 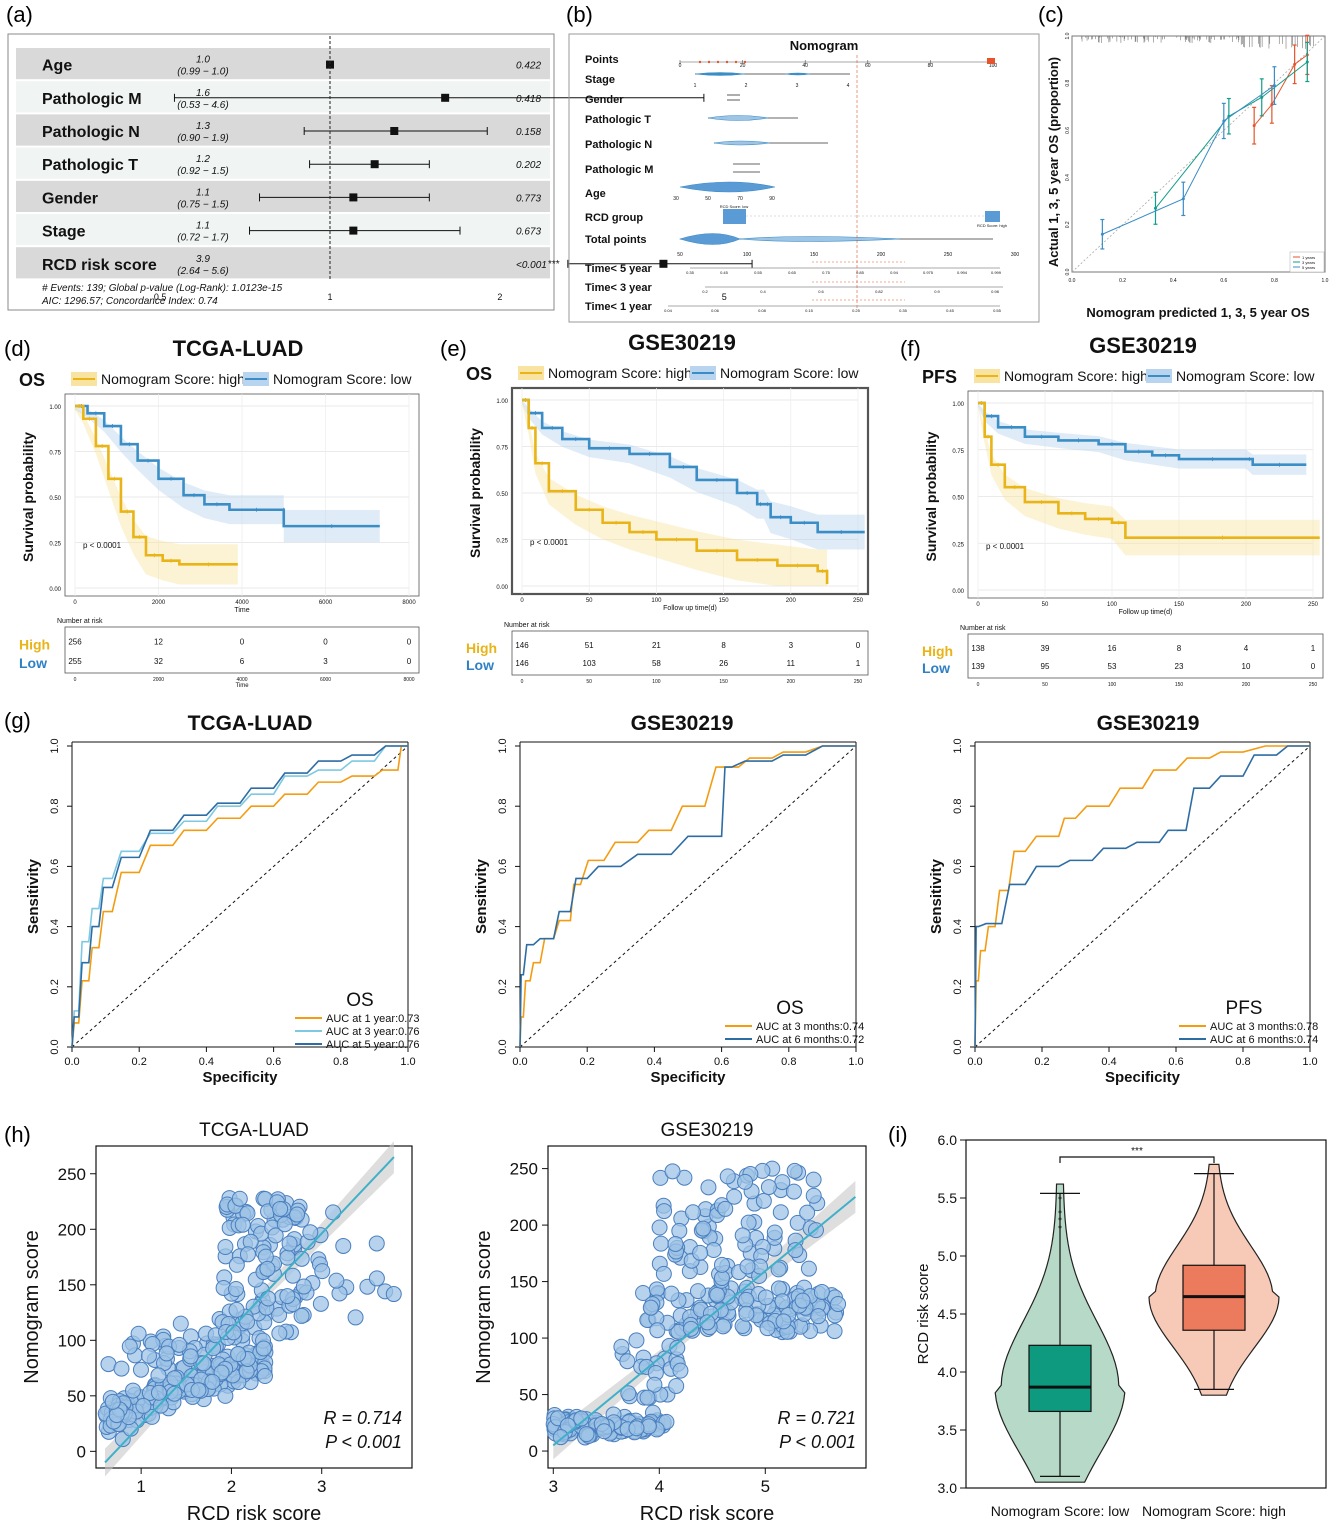 What do you see at coordinates (453, 348) in the screenshot?
I see `panel-label-e: (e)` at bounding box center [453, 348].